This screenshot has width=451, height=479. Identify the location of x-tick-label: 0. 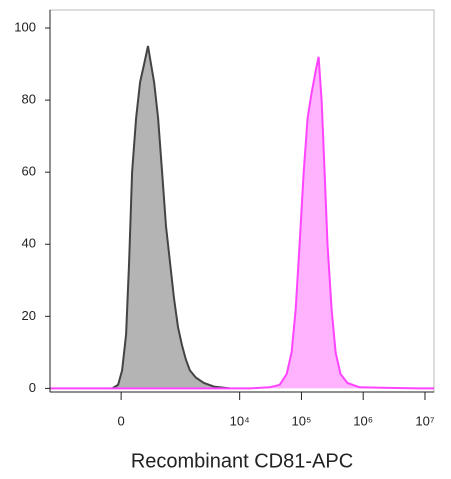
(121, 420).